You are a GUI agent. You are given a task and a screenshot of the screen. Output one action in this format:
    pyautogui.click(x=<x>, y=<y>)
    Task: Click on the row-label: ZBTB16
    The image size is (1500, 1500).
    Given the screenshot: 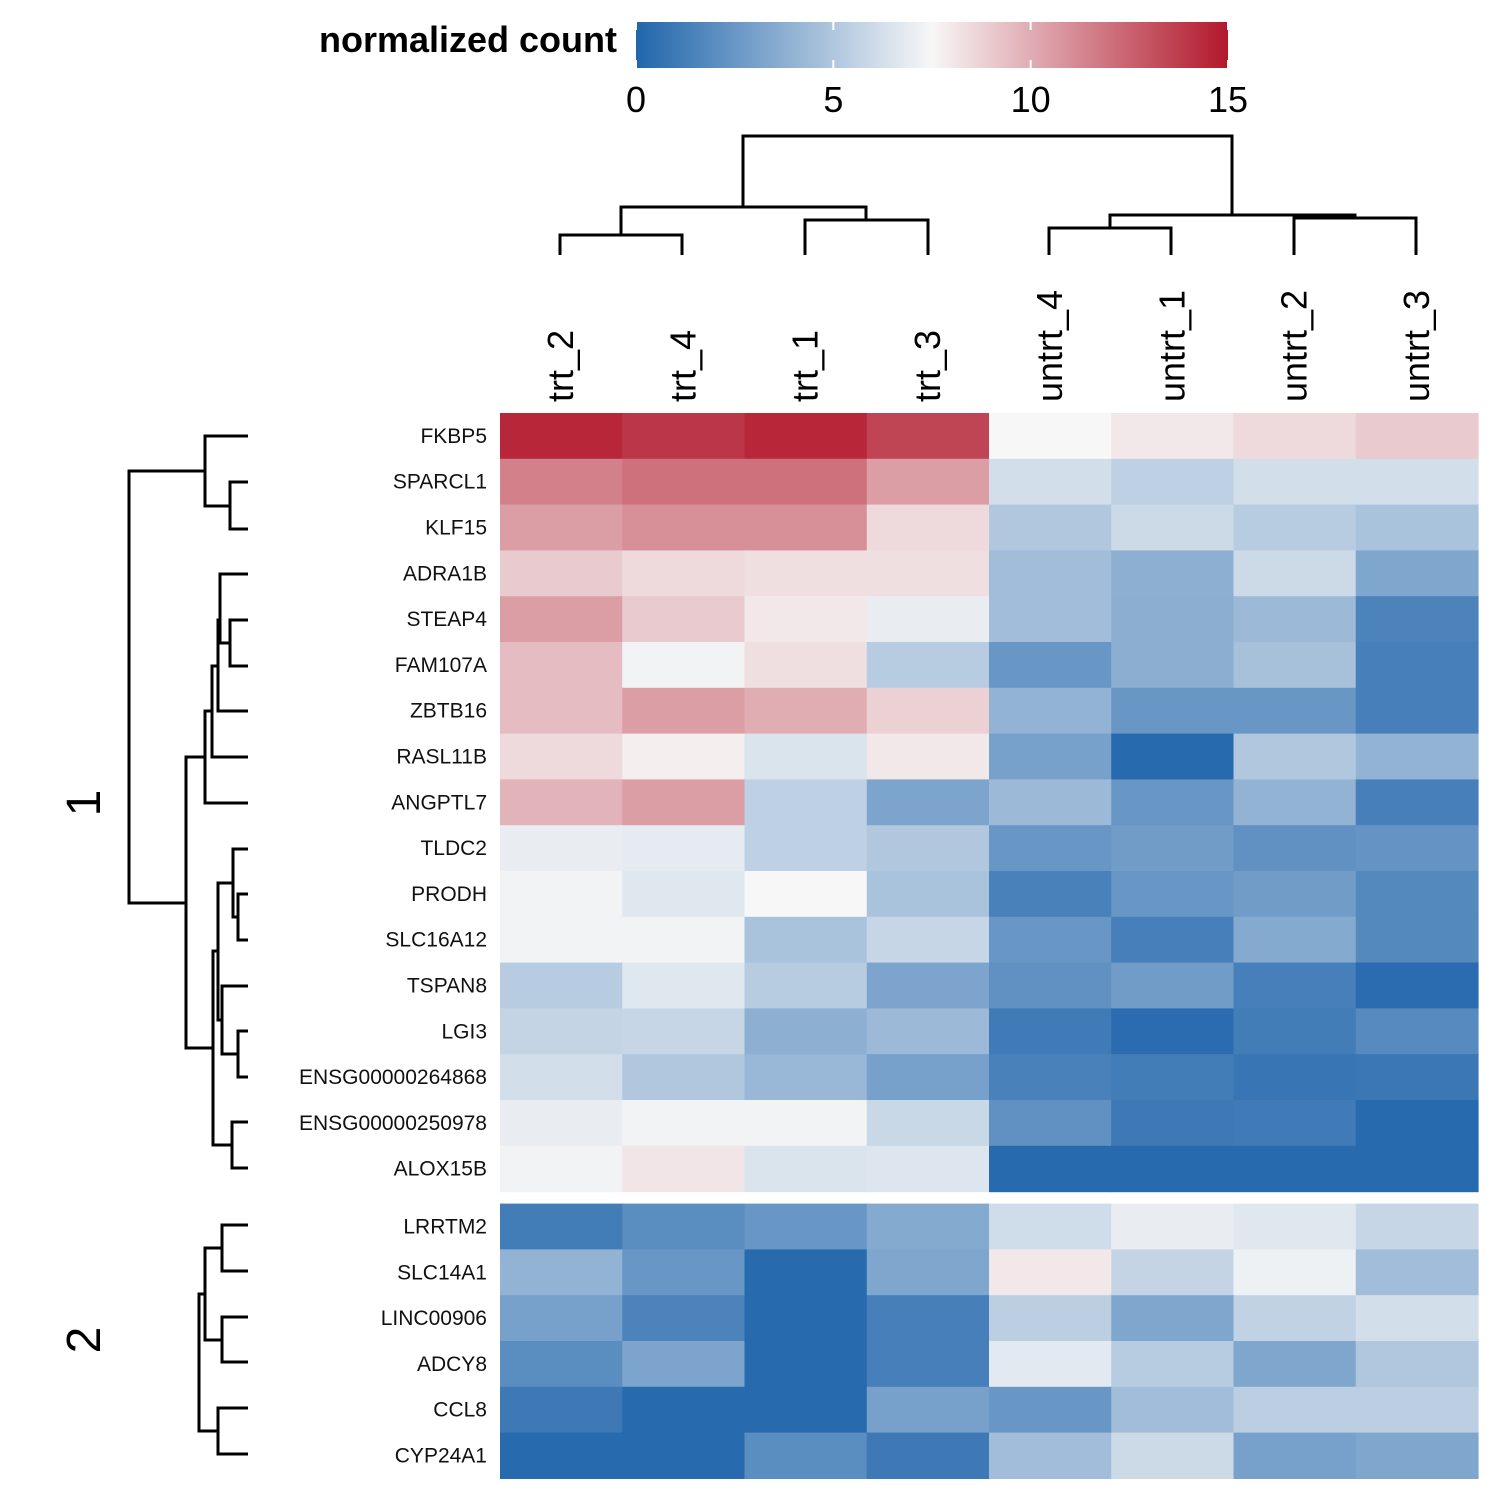 What is the action you would take?
    pyautogui.click(x=448, y=711)
    